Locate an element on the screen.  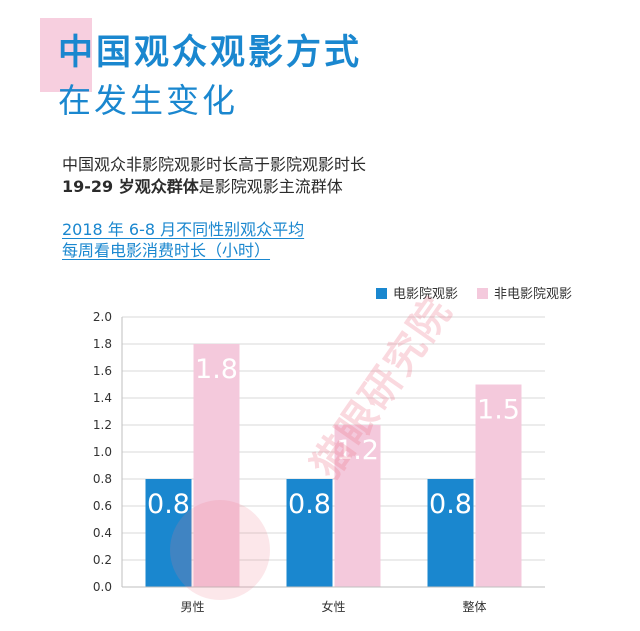
x-tick-label: 女性 is located at coordinates (333, 606).